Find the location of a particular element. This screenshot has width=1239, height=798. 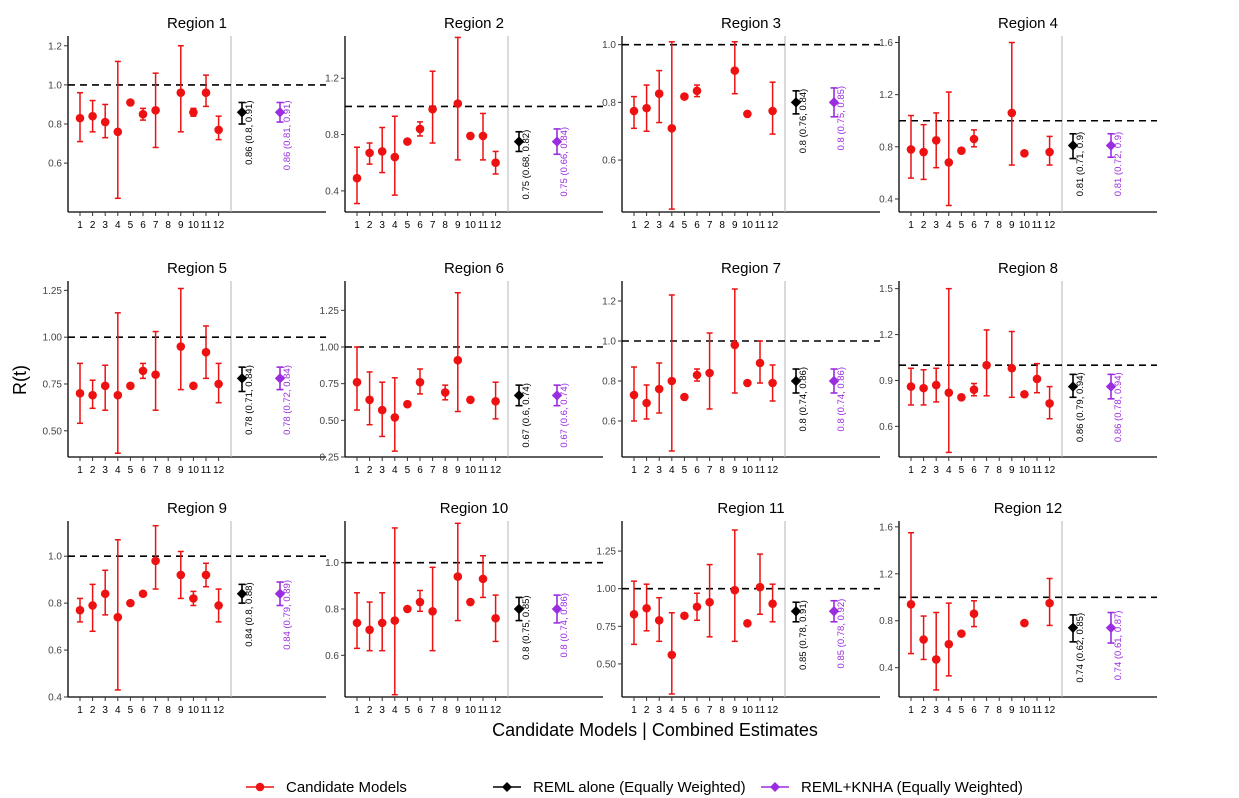

knha-estimate-label: 0.75 (0.66, 0.84) is located at coordinates (564, 162).